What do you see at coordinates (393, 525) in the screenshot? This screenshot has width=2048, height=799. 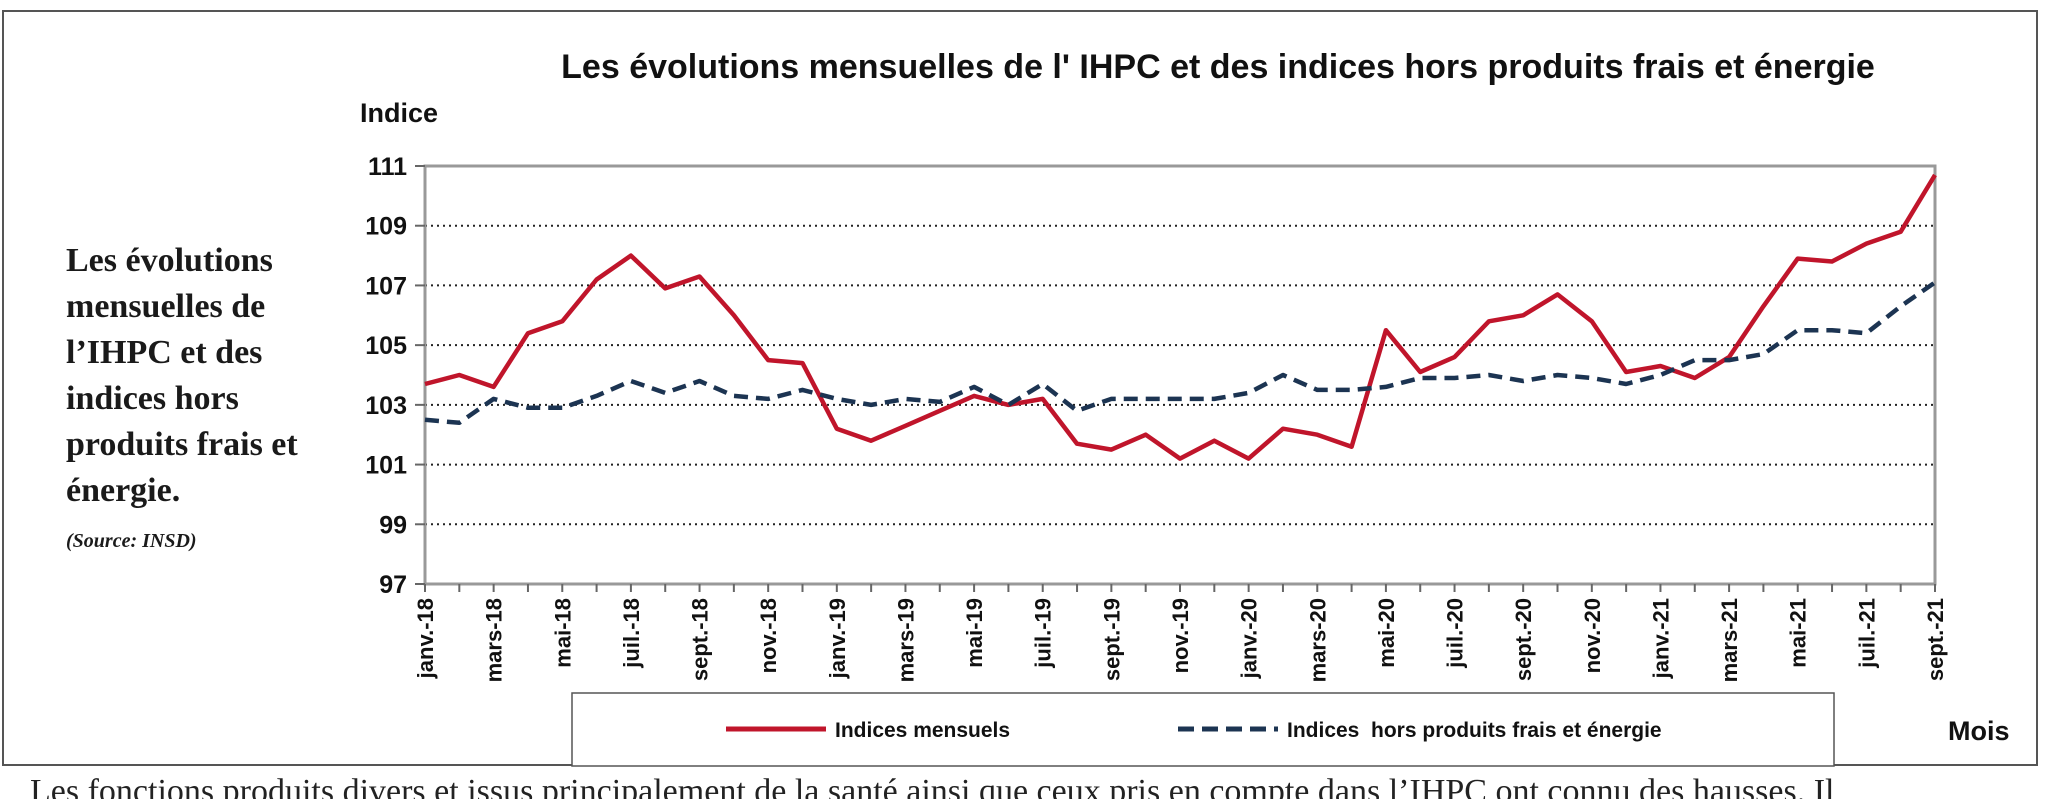 I see `y-tick-label: 99` at bounding box center [393, 525].